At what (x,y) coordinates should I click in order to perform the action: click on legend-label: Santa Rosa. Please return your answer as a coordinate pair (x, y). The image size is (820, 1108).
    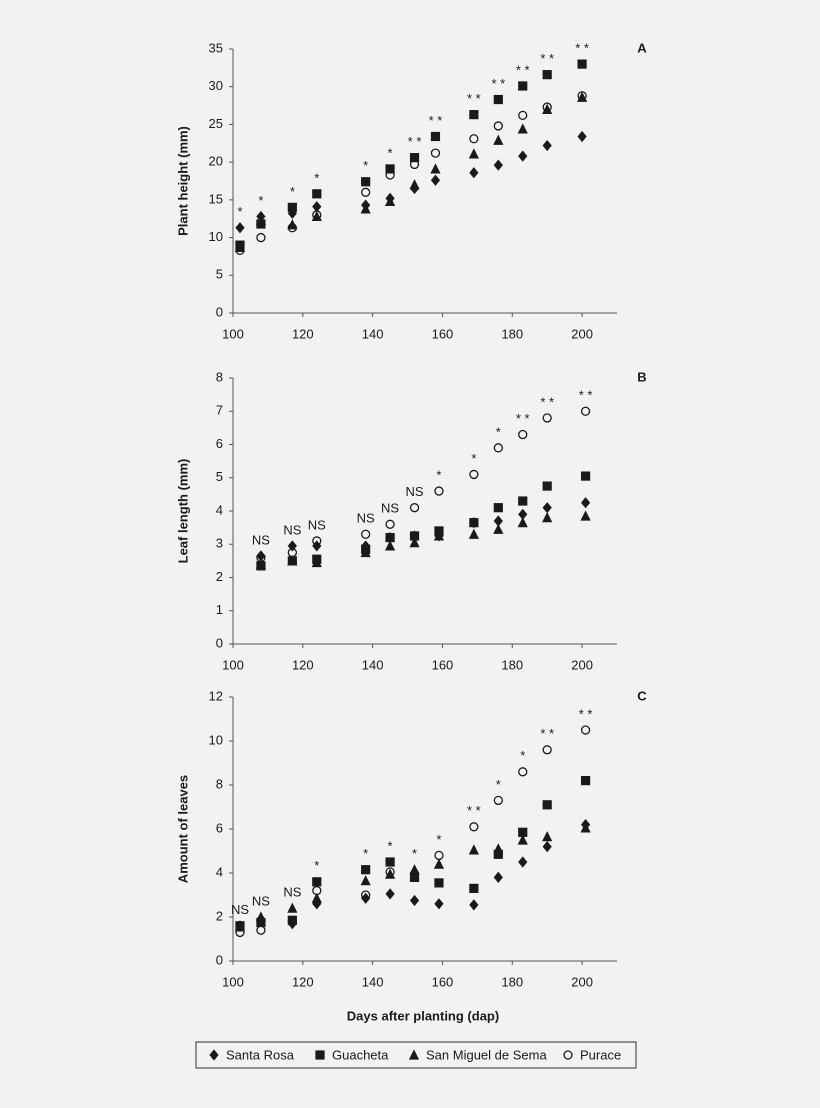
    Looking at the image, I should click on (260, 1054).